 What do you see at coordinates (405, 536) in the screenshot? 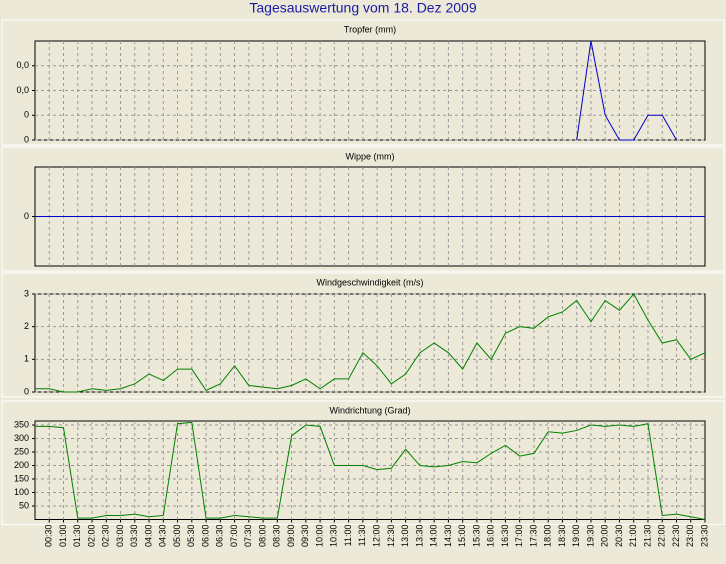
I see `x-tick-label: 13:00` at bounding box center [405, 536].